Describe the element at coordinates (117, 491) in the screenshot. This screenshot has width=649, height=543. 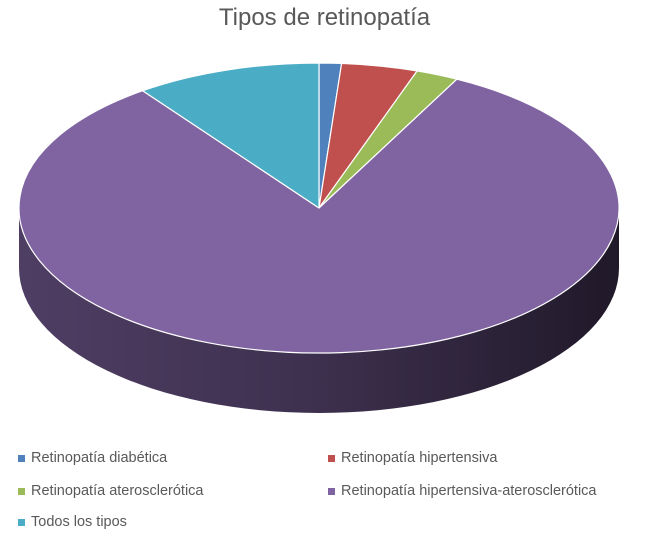
I see `legend-label: Retinopatía aterosclerótica` at that location.